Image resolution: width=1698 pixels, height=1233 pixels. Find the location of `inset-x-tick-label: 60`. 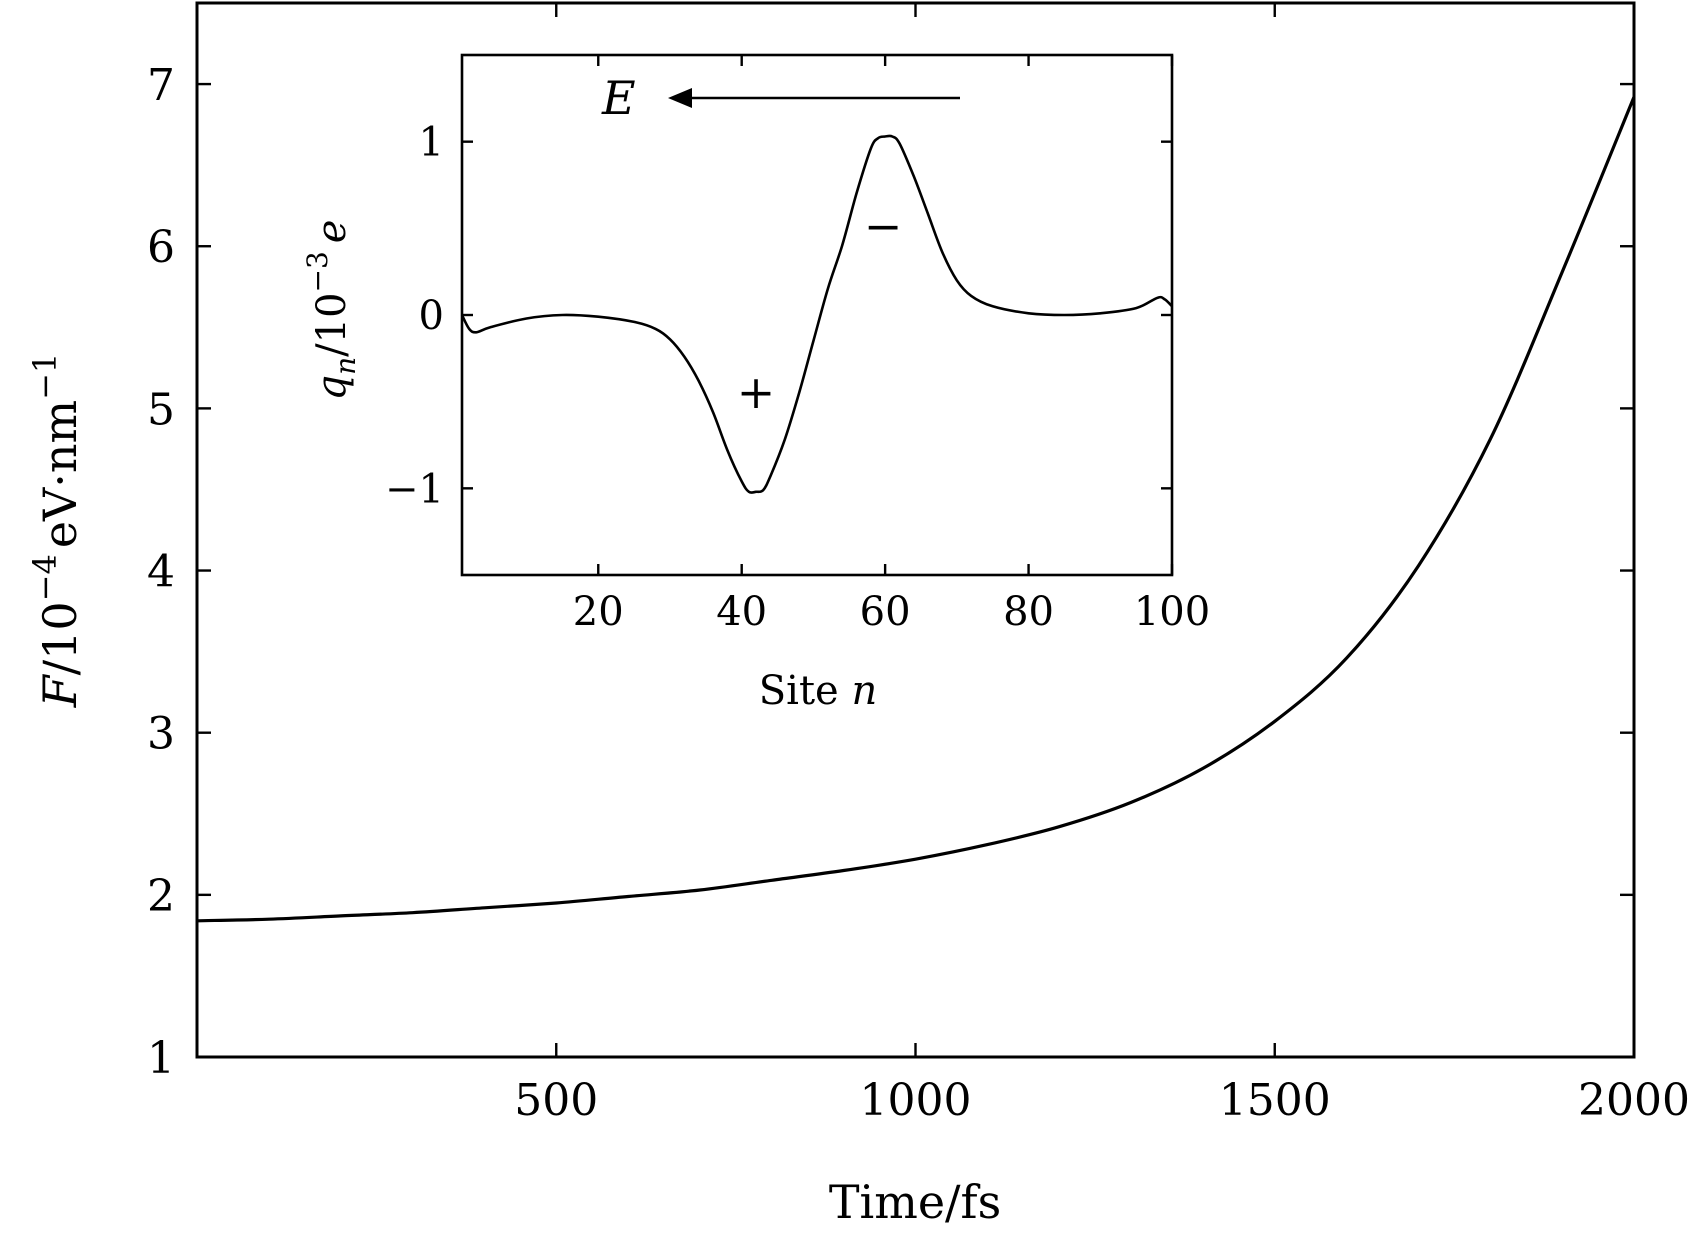

inset-x-tick-label: 60 is located at coordinates (885, 612).